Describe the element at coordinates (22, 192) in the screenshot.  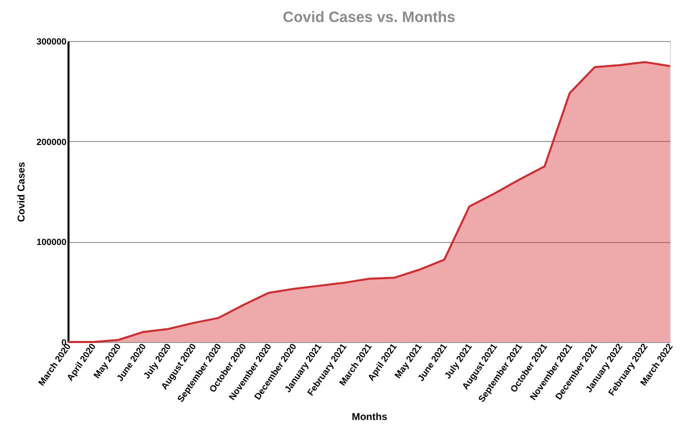
I see `y-axis-title: Covid Cases` at that location.